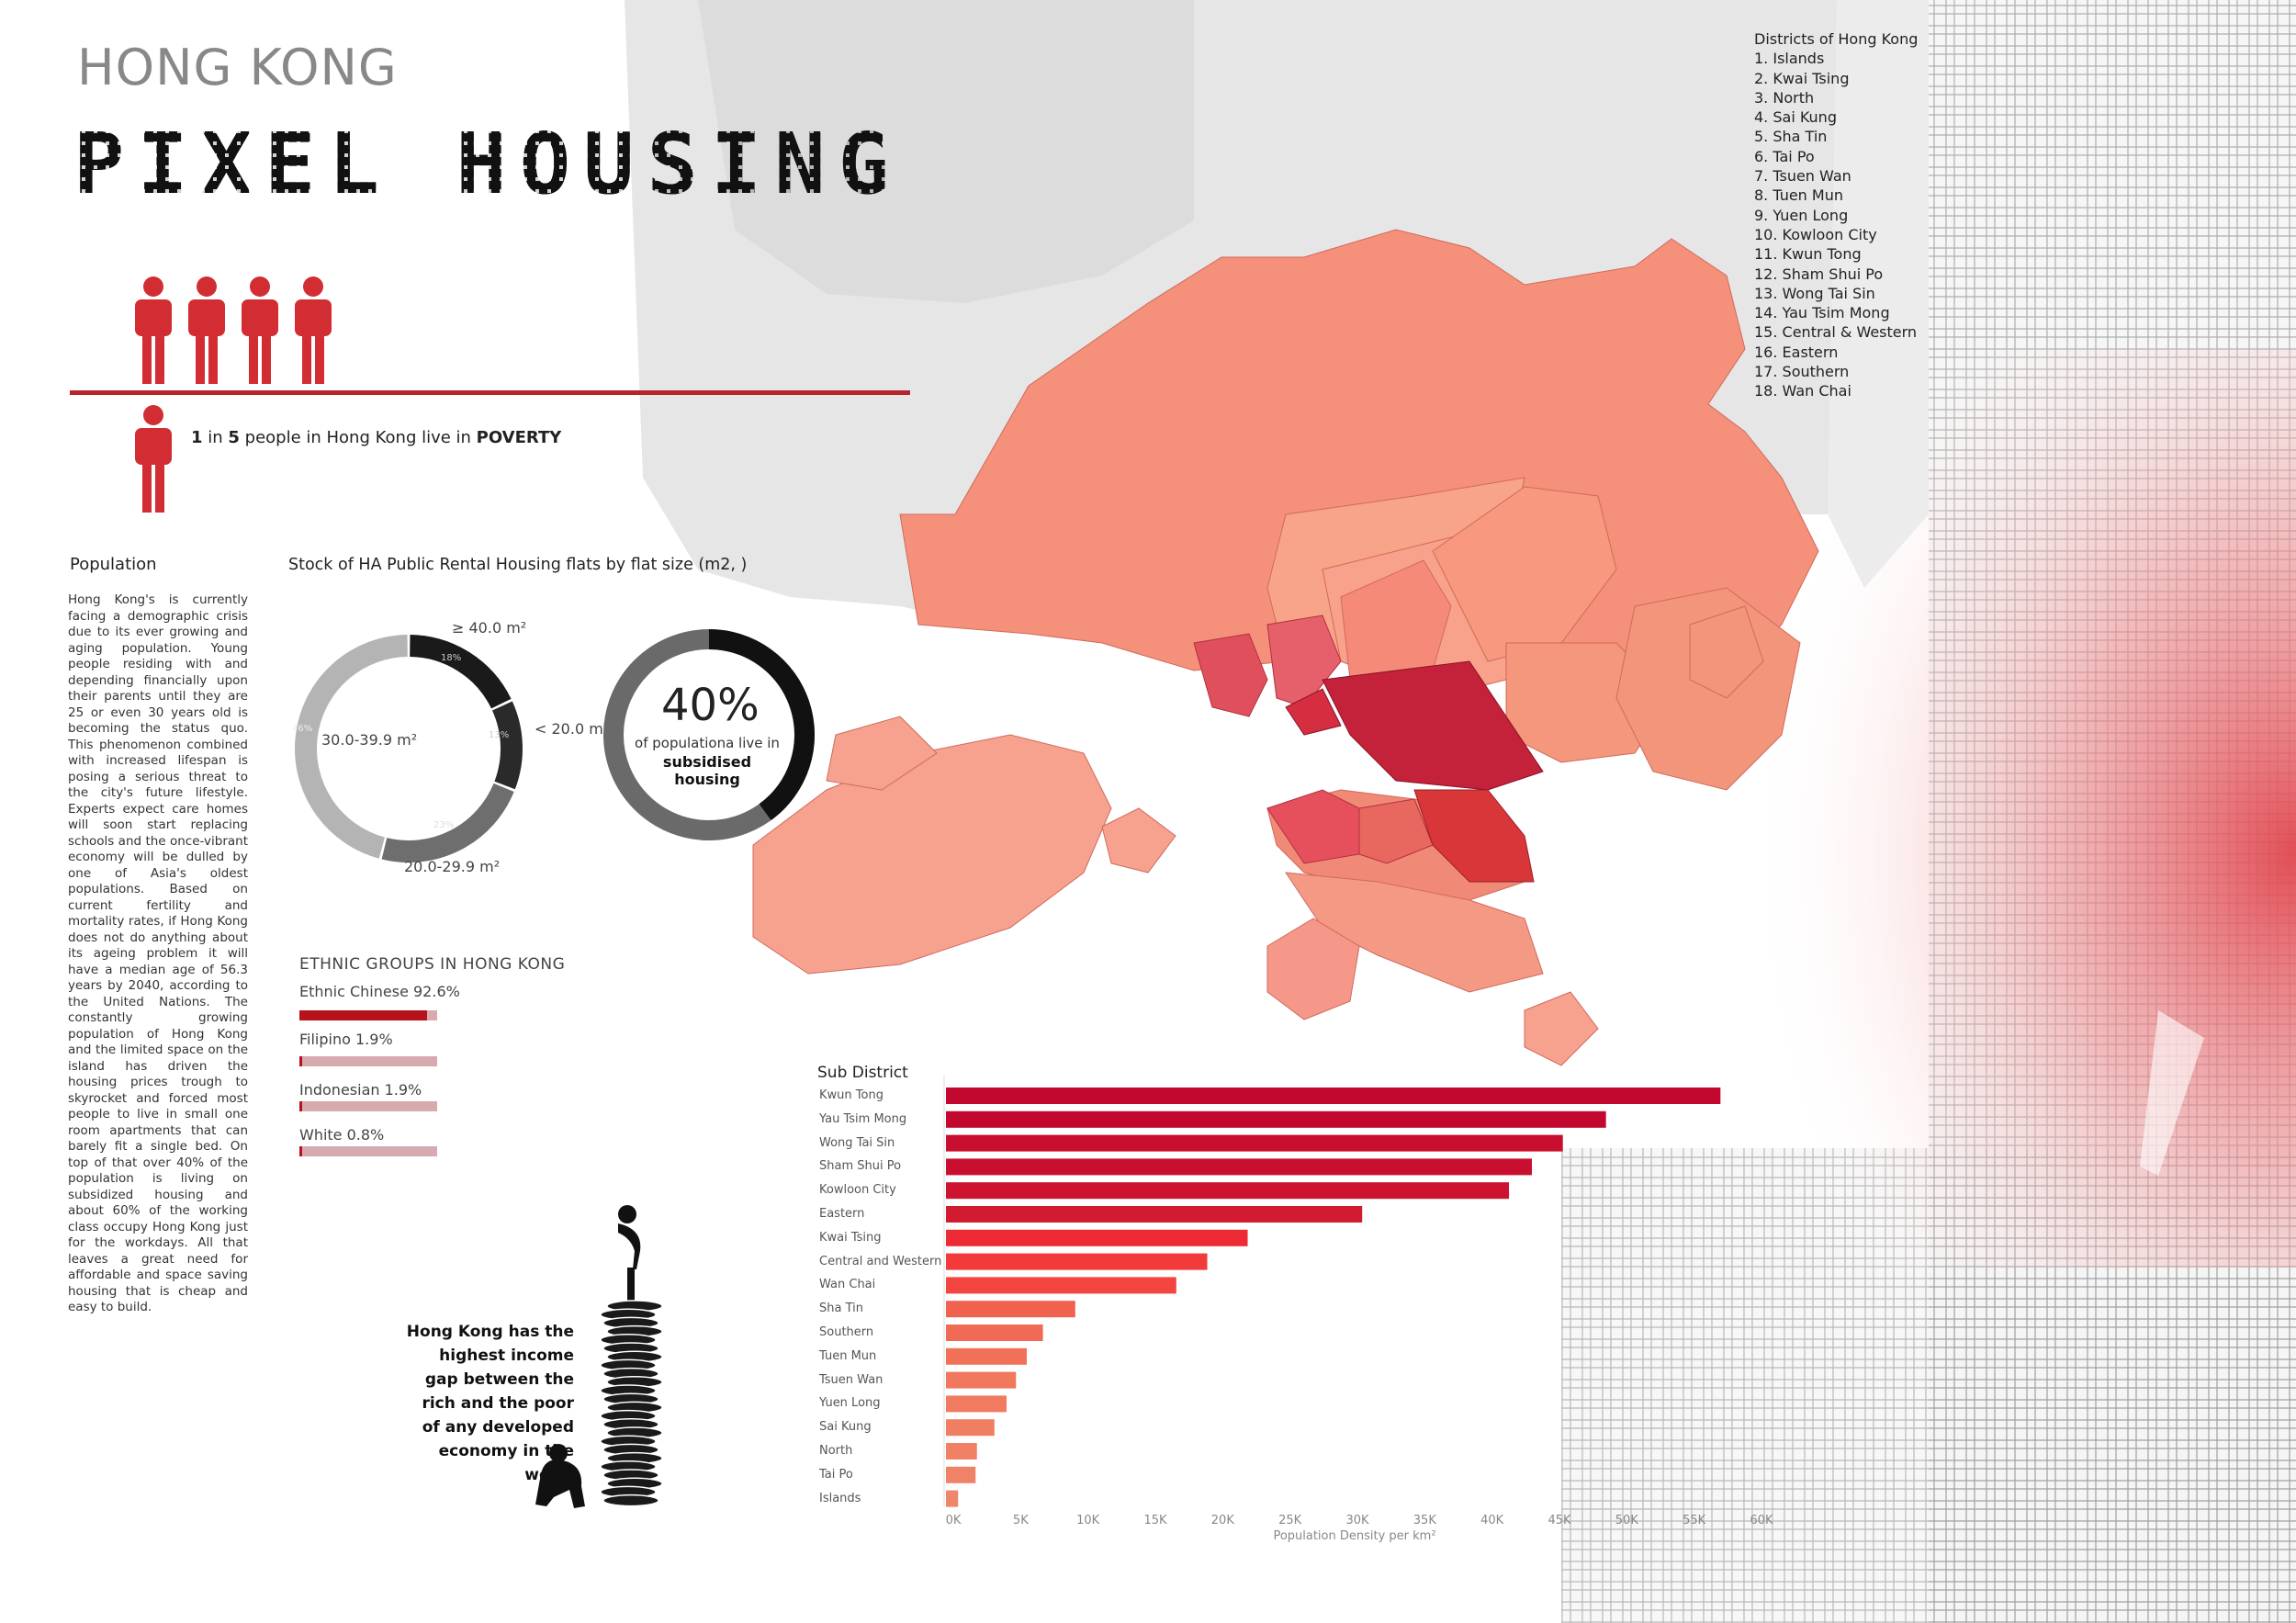 The height and width of the screenshot is (1623, 2296). Describe the element at coordinates (880, 1261) in the screenshot. I see `category-label: Central and Western` at that location.